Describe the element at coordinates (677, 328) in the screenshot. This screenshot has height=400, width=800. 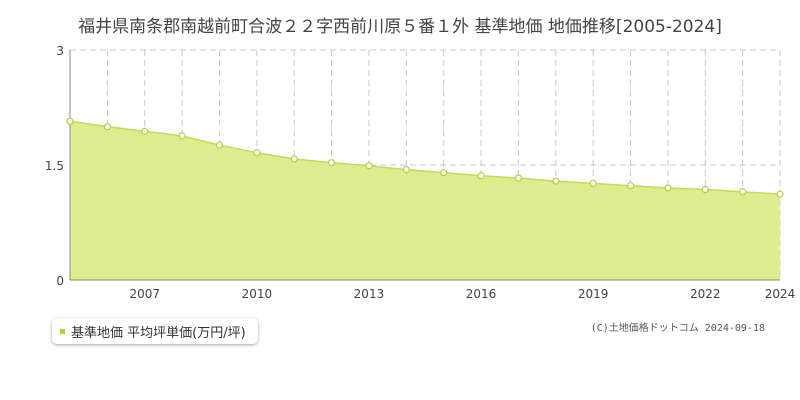
I see `copyright-text: (C)土地価格ドットコム 2024-09-18` at that location.